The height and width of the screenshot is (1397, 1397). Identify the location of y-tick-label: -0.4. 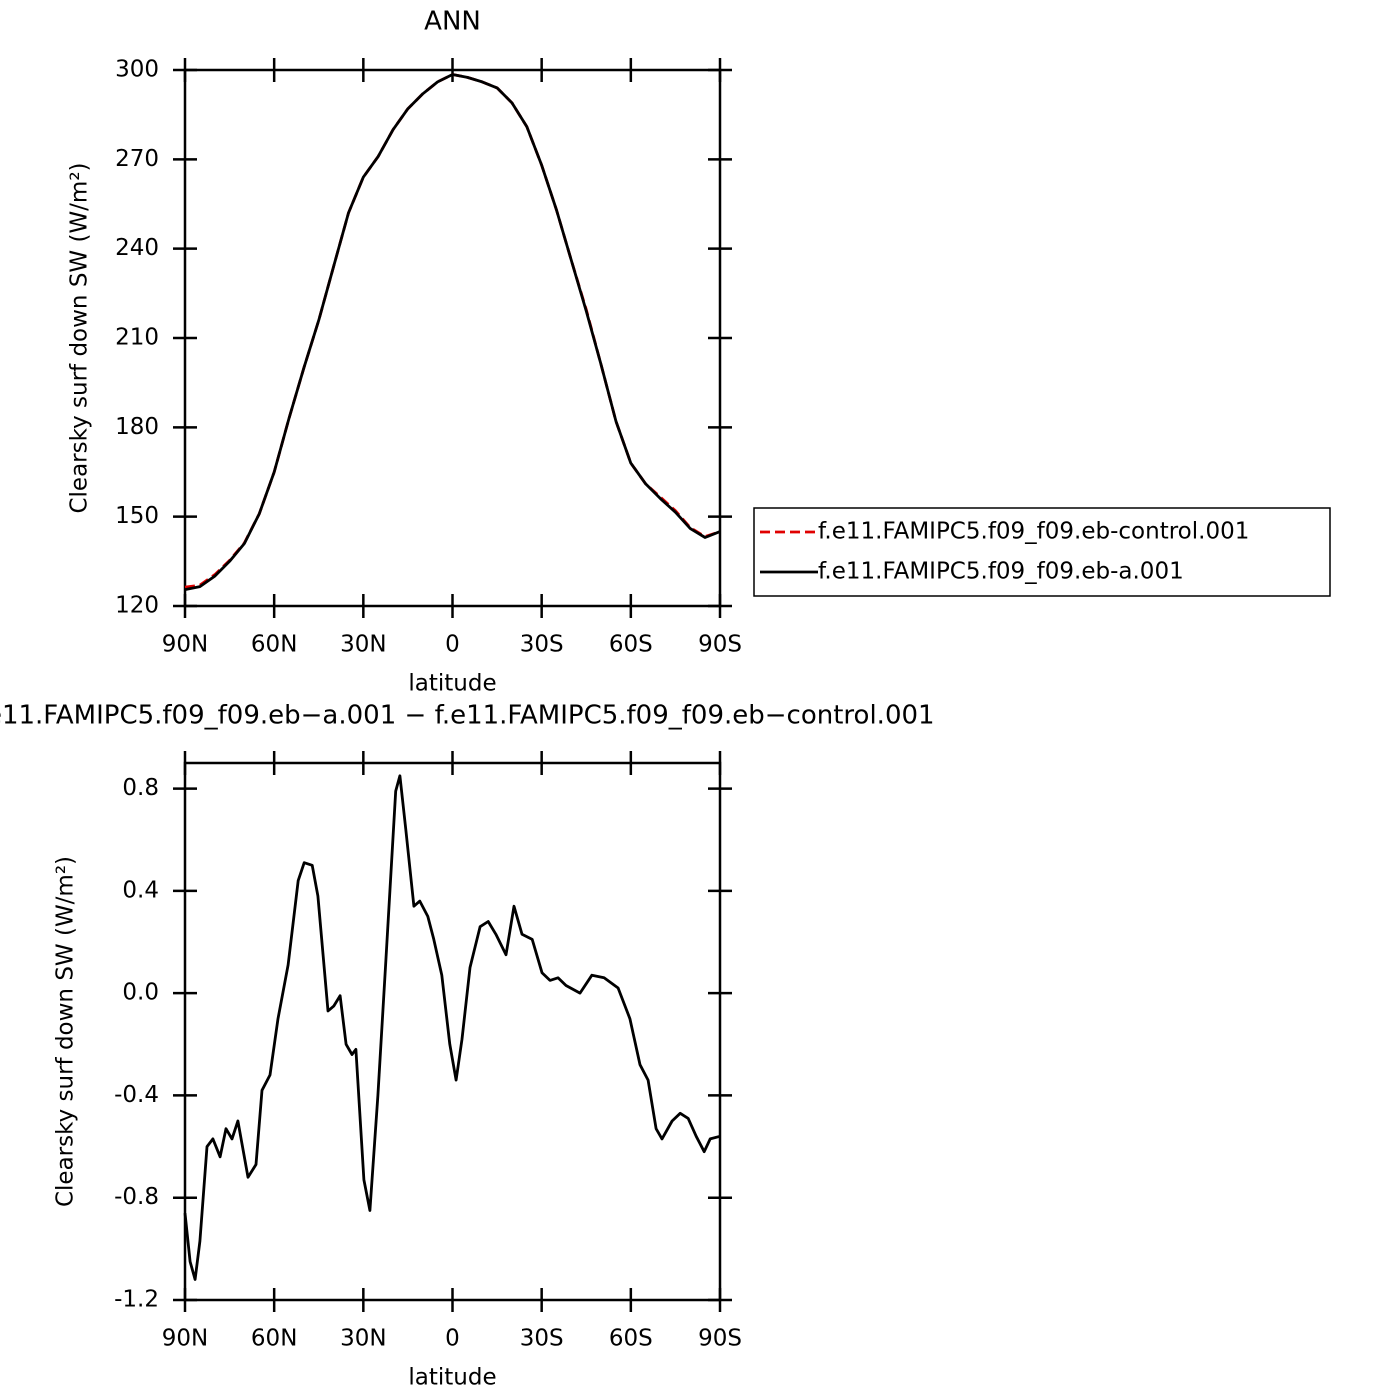
(136, 1095).